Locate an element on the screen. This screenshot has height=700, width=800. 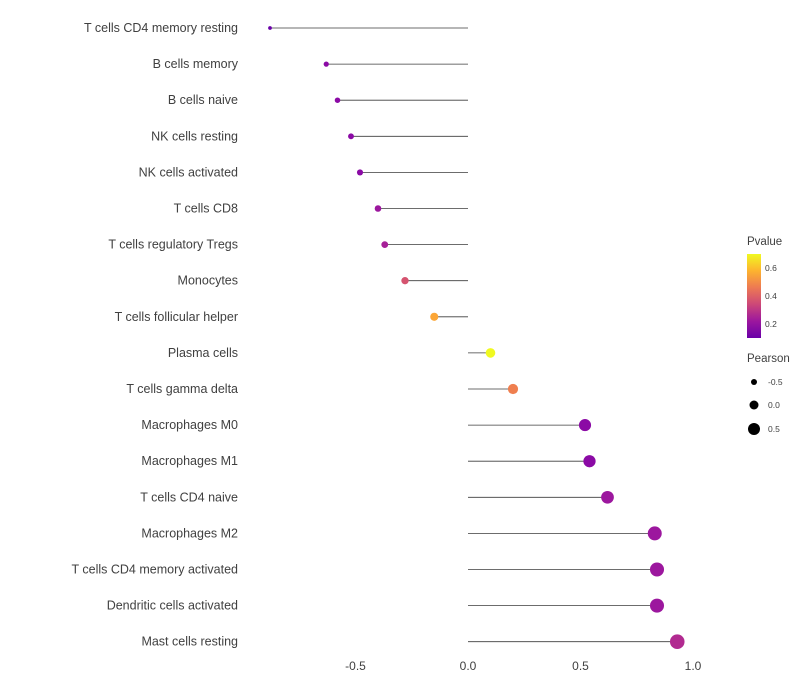
pvalue-tick-label: 0.6 is located at coordinates (771, 268).